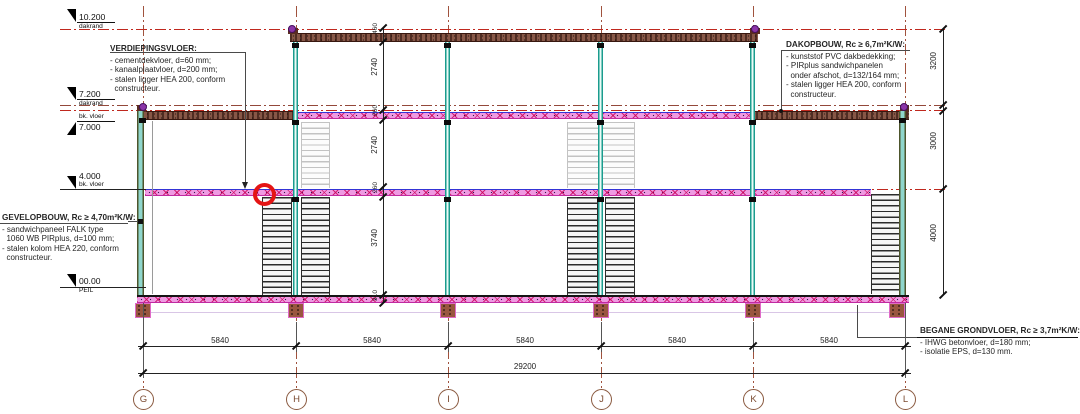 This screenshot has width=1080, height=414. What do you see at coordinates (943, 294) in the screenshot?
I see `dim-tick` at bounding box center [943, 294].